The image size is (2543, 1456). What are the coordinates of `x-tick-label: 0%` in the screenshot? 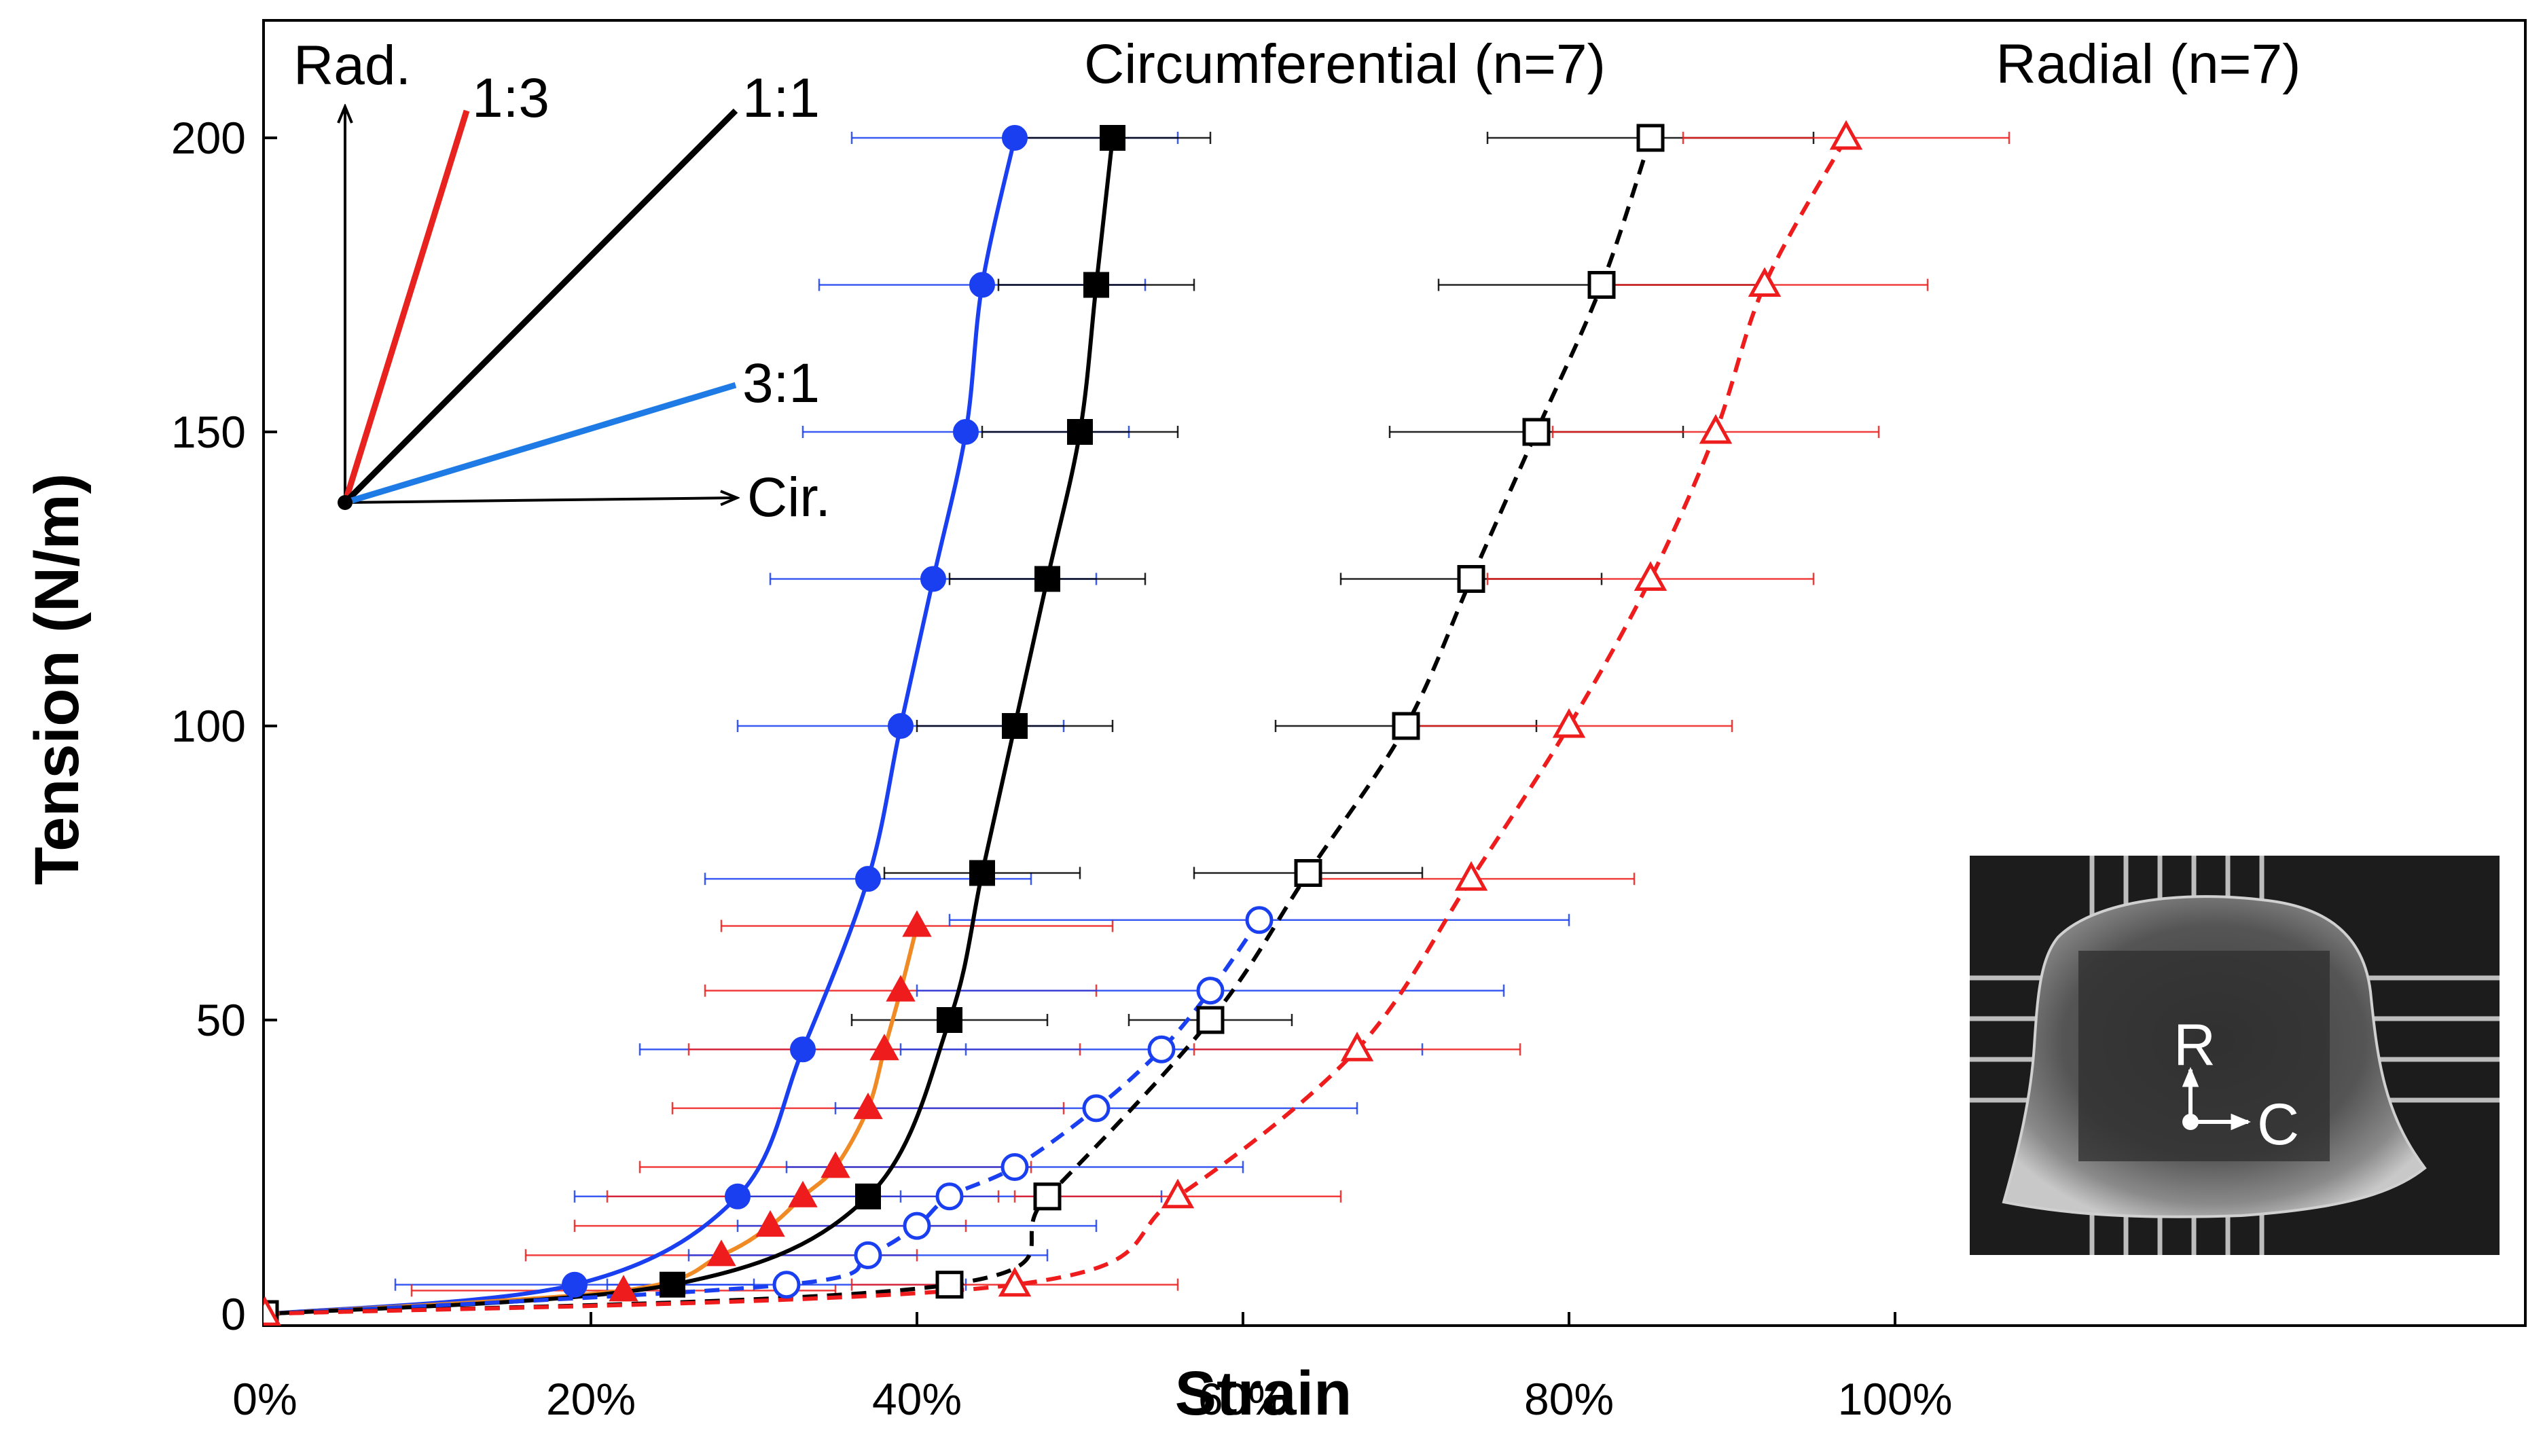 It's located at (264, 1399).